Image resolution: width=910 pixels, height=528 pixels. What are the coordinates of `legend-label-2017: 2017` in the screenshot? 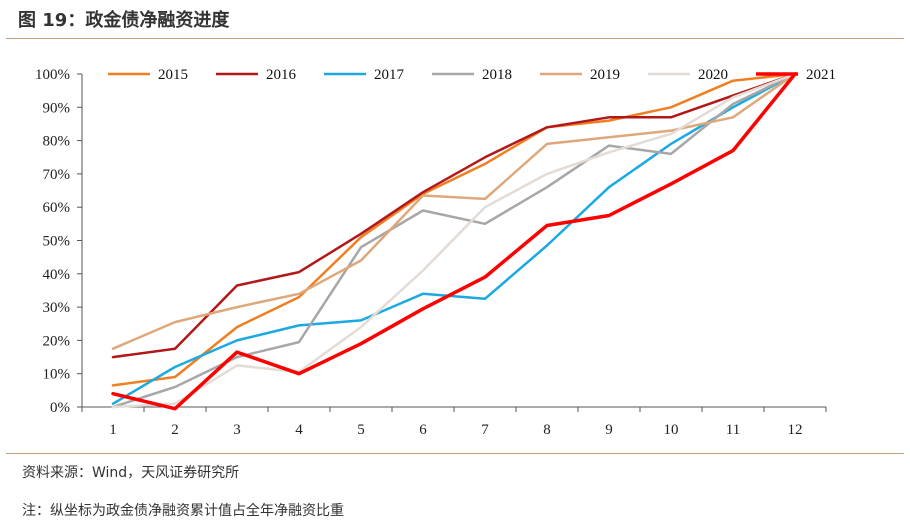 It's located at (389, 75).